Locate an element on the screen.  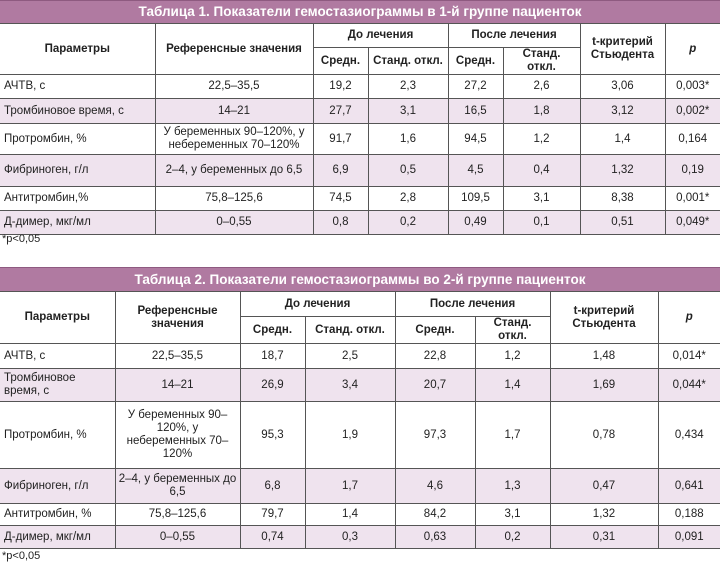
cell-after-mean: 27,2 is located at coordinates (475, 86).